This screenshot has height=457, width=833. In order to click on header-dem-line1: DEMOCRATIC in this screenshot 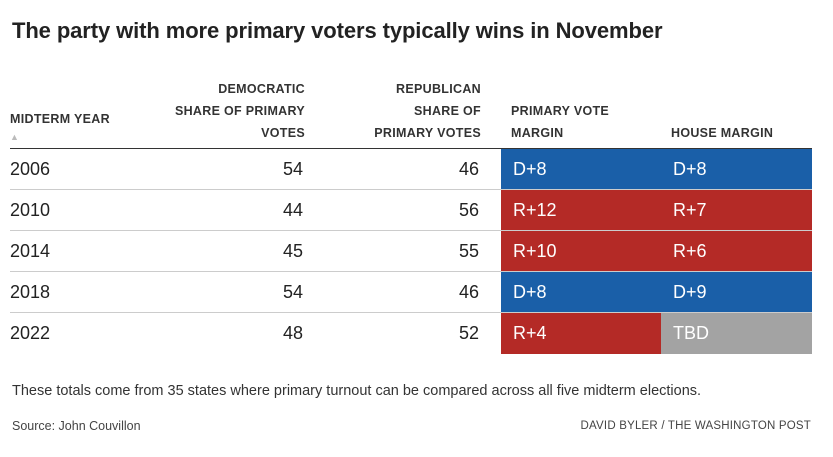, I will do `click(261, 89)`.